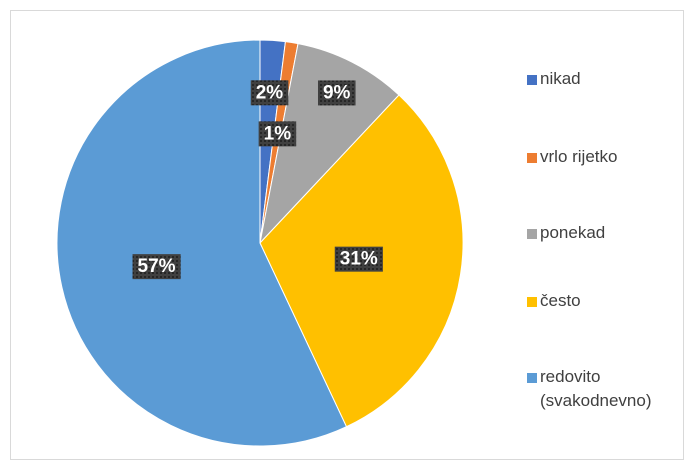 This screenshot has width=694, height=470. Describe the element at coordinates (329, 144) in the screenshot. I see `pie-slice` at that location.